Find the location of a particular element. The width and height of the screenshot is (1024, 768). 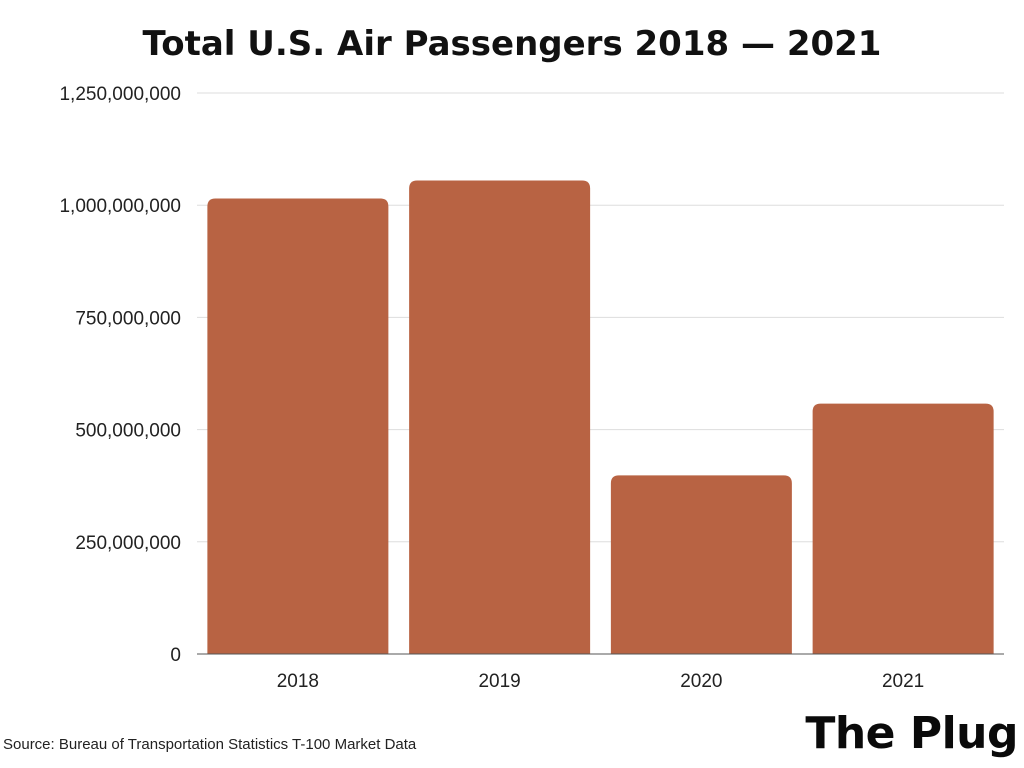

bar-2020 is located at coordinates (701, 564).